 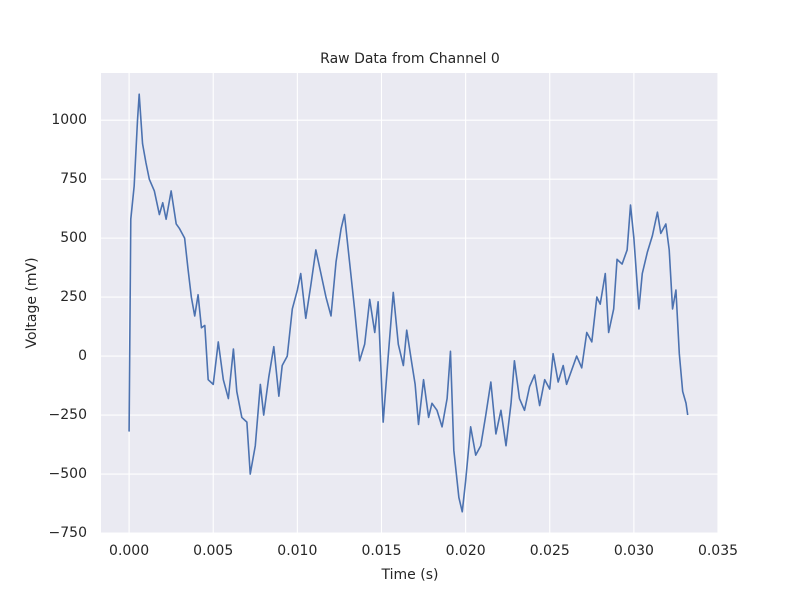 What do you see at coordinates (550, 551) in the screenshot?
I see `x-tick-label: 0.025` at bounding box center [550, 551].